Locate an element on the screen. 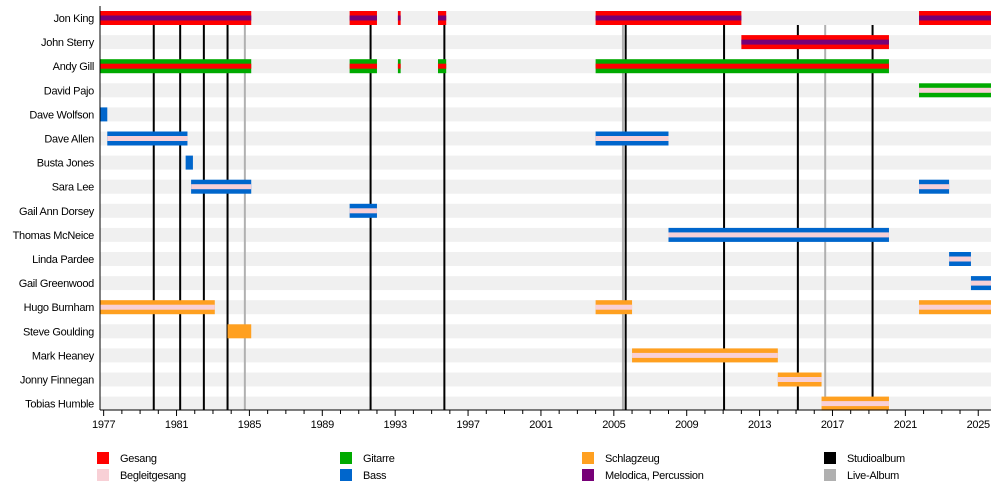  legend-swatch-guitar is located at coordinates (346, 458).